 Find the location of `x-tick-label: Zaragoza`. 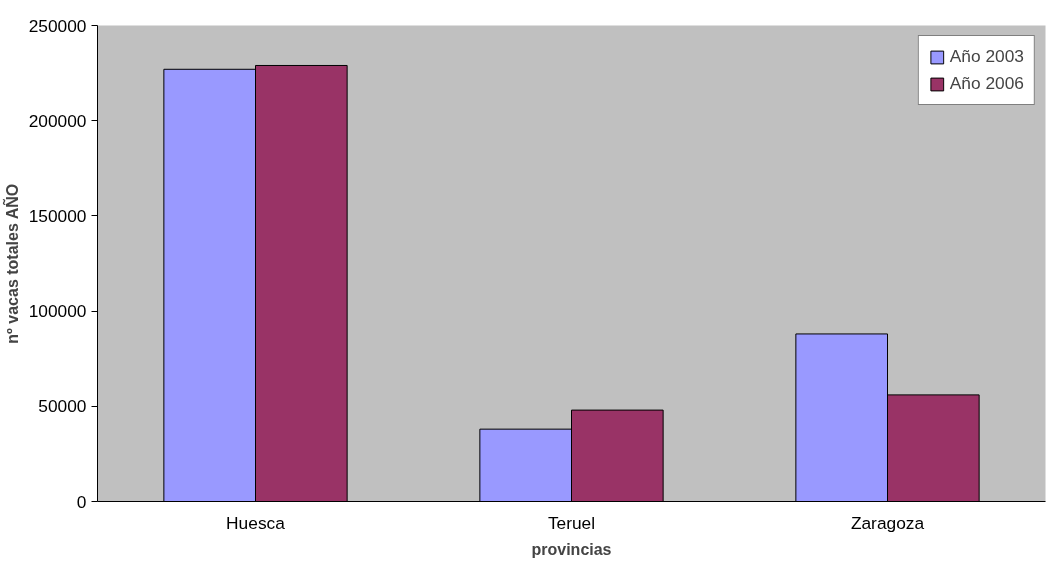

x-tick-label: Zaragoza is located at coordinates (887, 522).